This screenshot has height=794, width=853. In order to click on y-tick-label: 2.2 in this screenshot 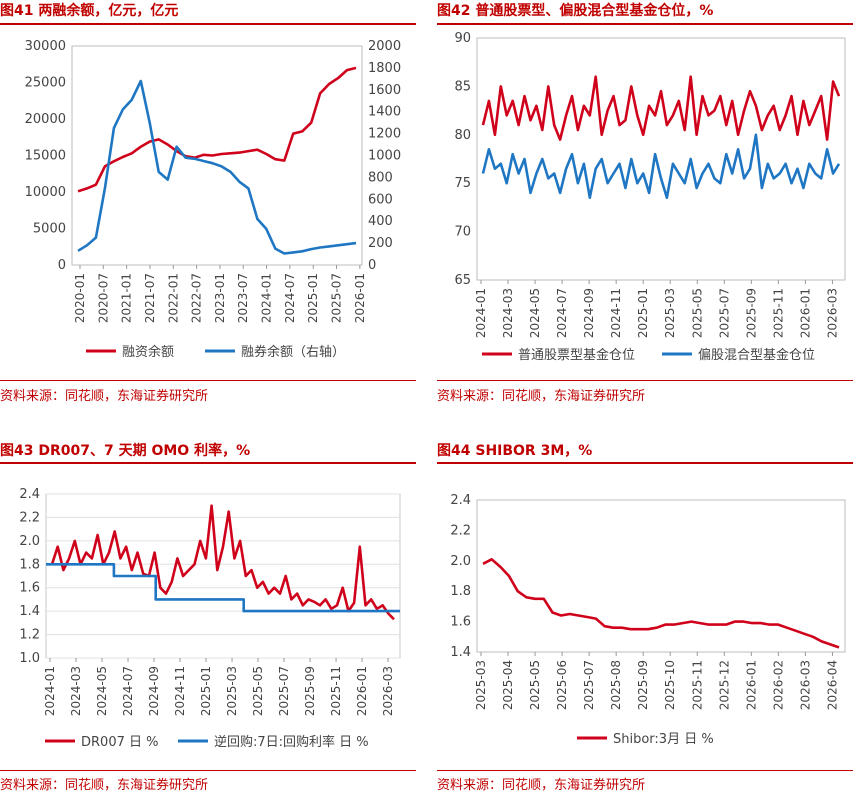, I will do `click(29, 517)`.